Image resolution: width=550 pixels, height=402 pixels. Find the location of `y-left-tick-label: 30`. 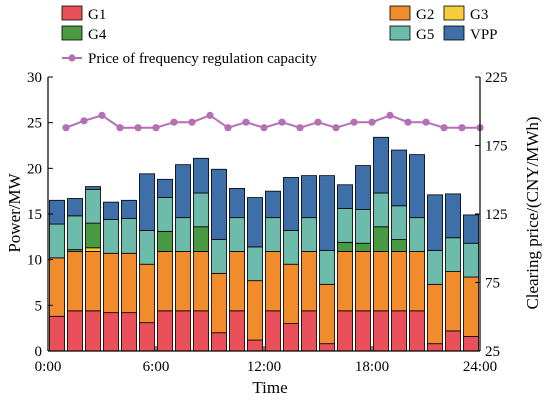

y-left-tick-label: 30 is located at coordinates (34, 78).